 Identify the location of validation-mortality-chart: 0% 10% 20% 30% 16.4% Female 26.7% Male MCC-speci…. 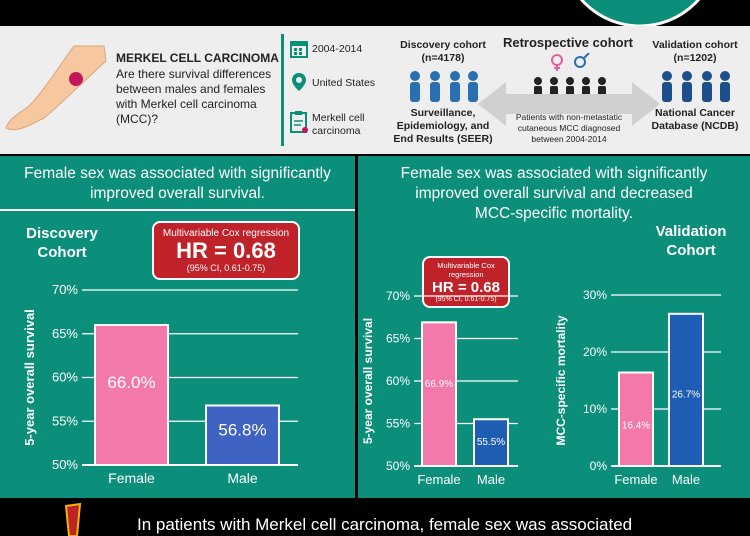
(647, 389).